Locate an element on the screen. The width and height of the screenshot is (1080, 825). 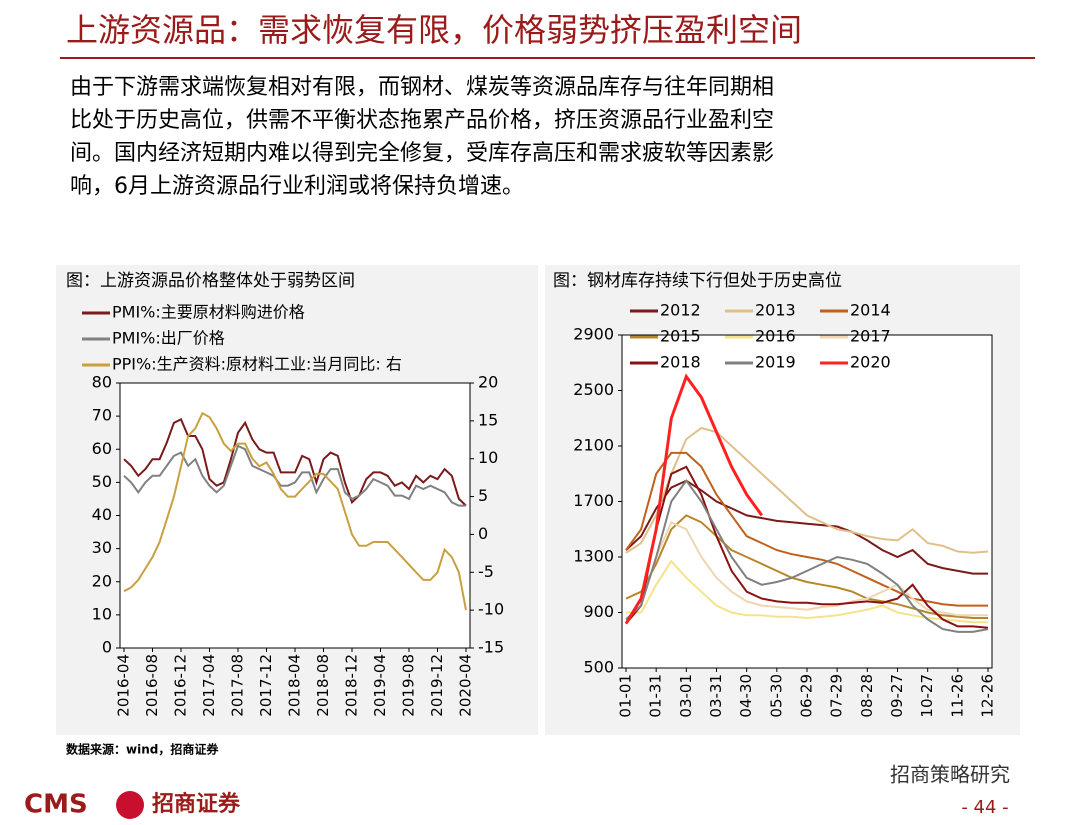
x-tick-label: 01-31 is located at coordinates (656, 696).